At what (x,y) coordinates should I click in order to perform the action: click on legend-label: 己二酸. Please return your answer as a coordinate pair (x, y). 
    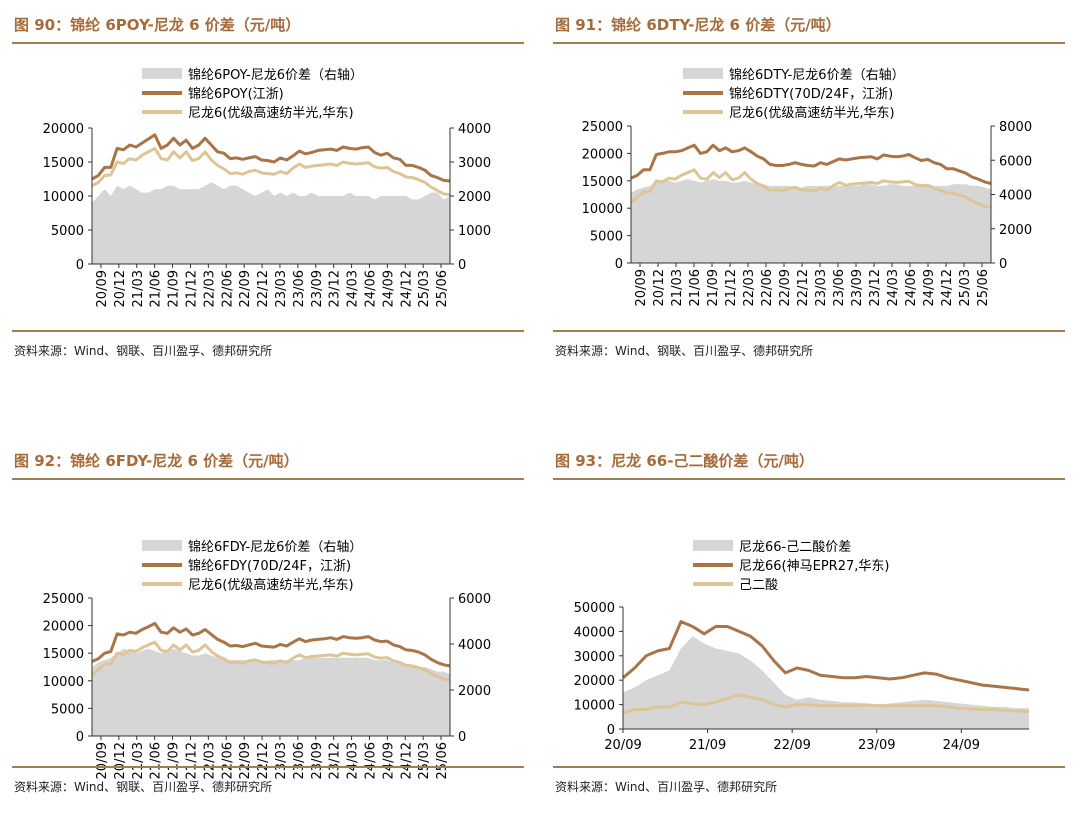
    Looking at the image, I should click on (758, 585).